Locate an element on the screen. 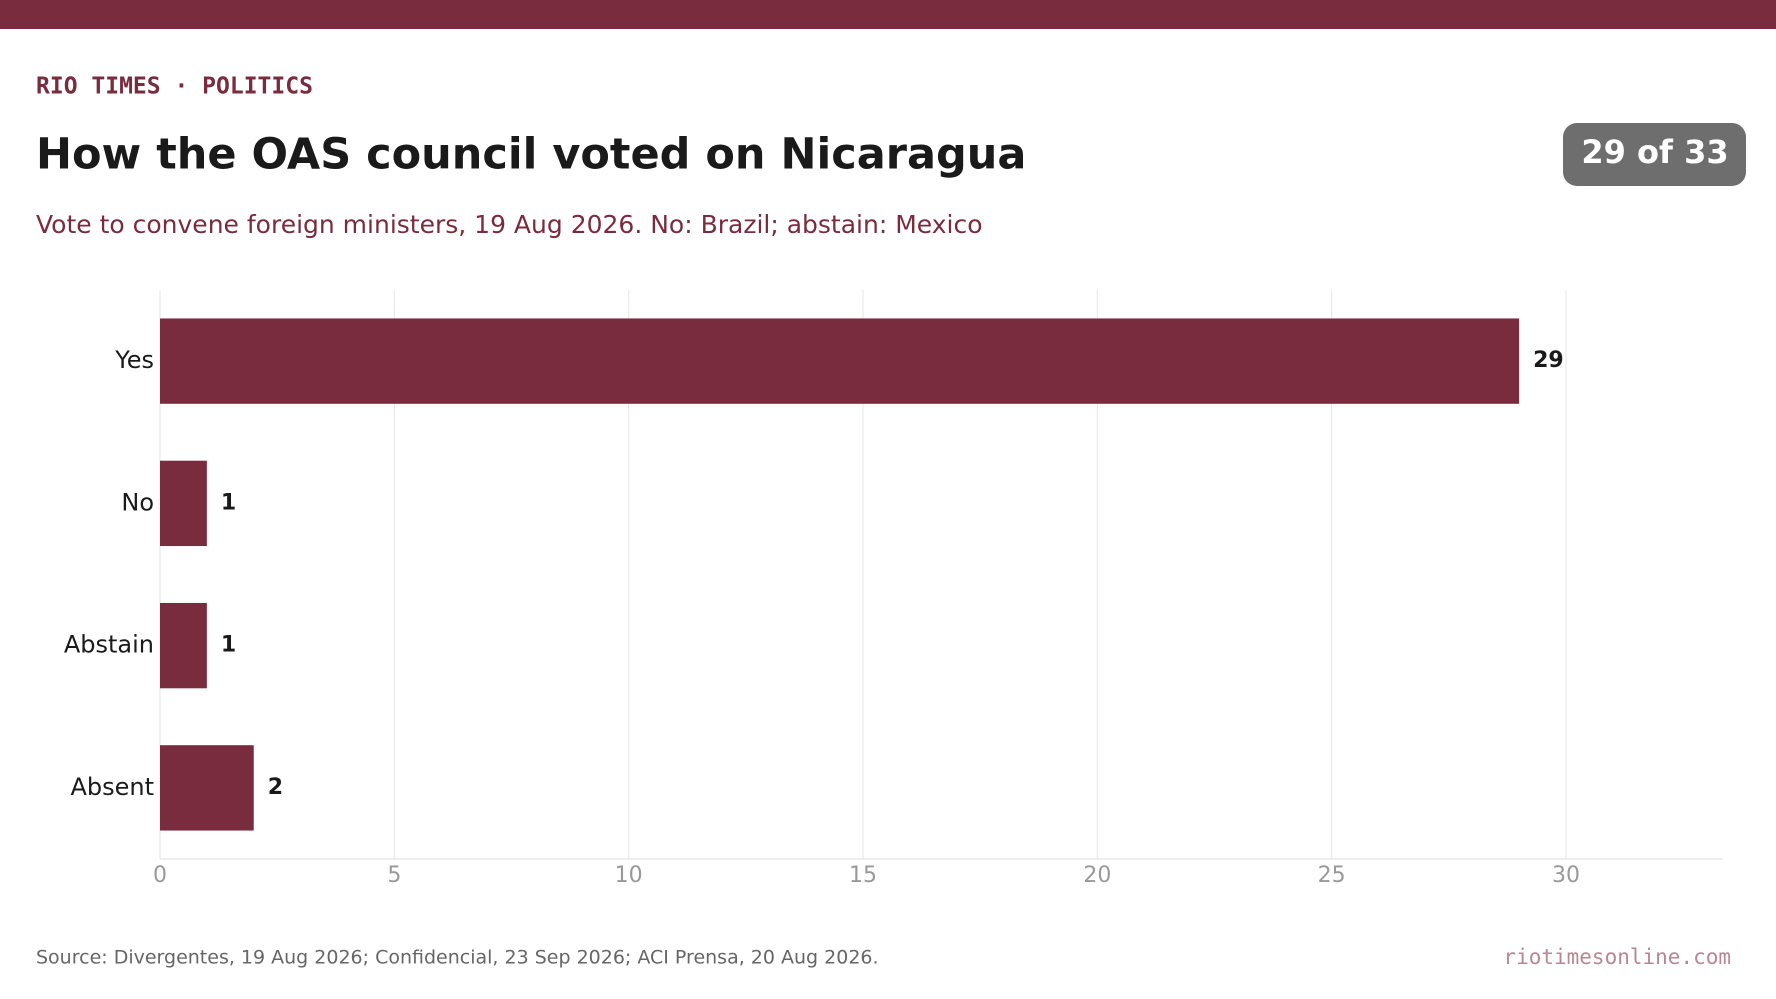 The image size is (1776, 999). kicker: RIO TIMES · POLITICS is located at coordinates (174, 87).